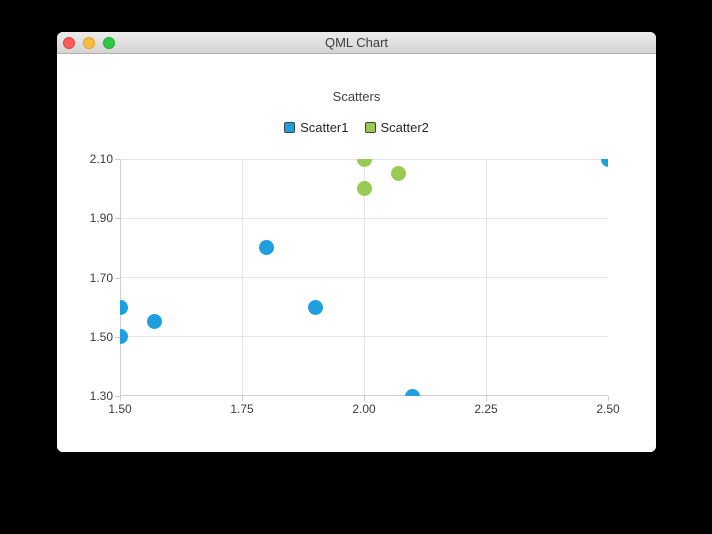 This screenshot has width=712, height=534. What do you see at coordinates (101, 218) in the screenshot?
I see `y-tick-label: 1.90` at bounding box center [101, 218].